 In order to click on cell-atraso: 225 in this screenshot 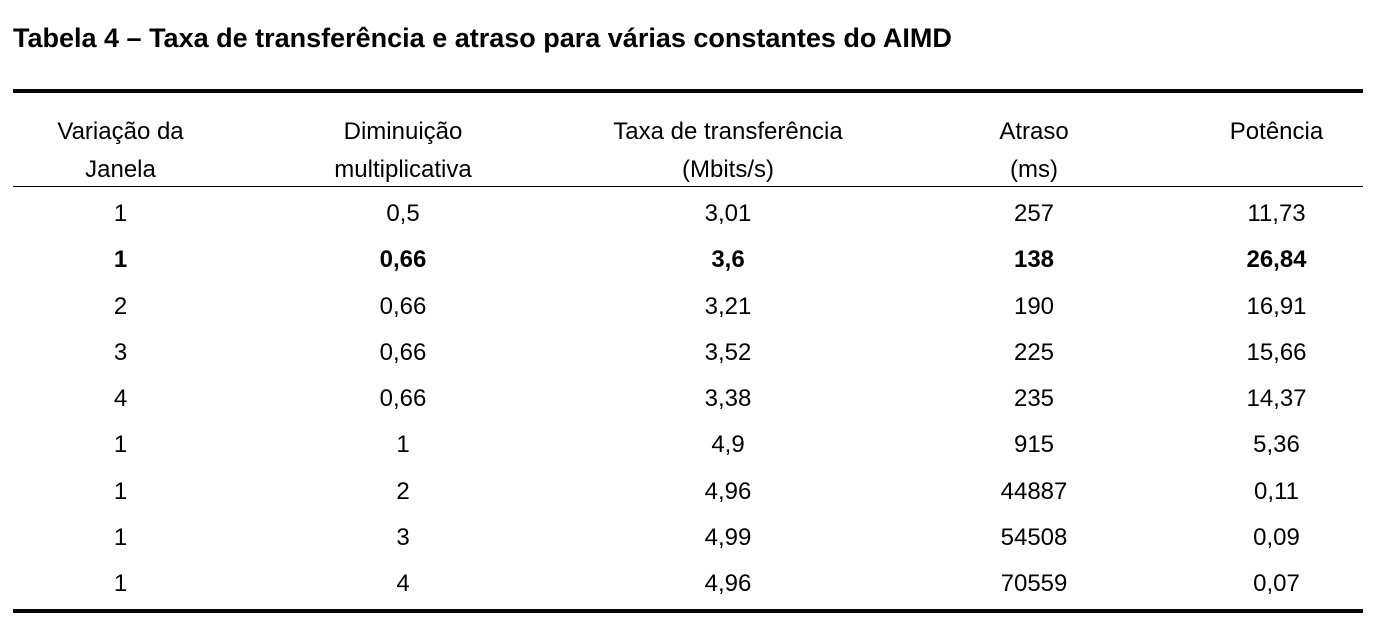, I will do `click(1034, 352)`.